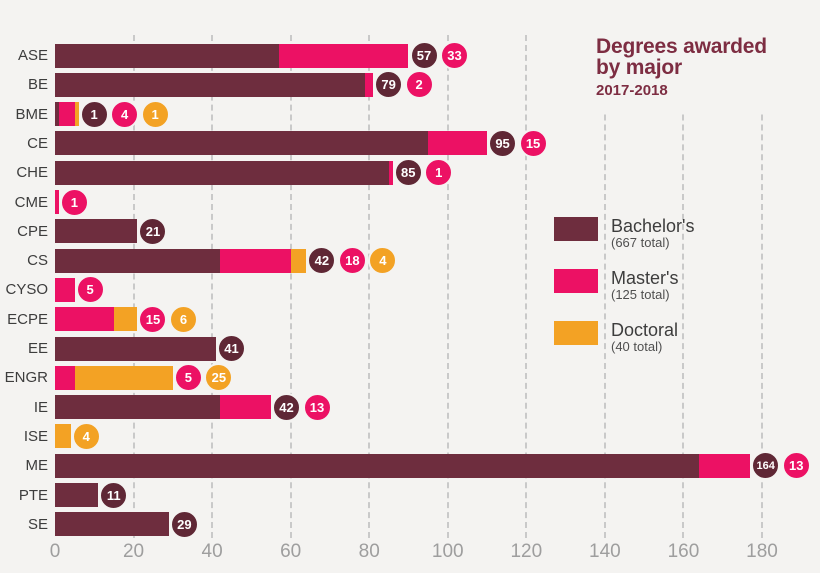  Describe the element at coordinates (184, 524) in the screenshot. I see `value-badge-bachelors: 29` at that location.